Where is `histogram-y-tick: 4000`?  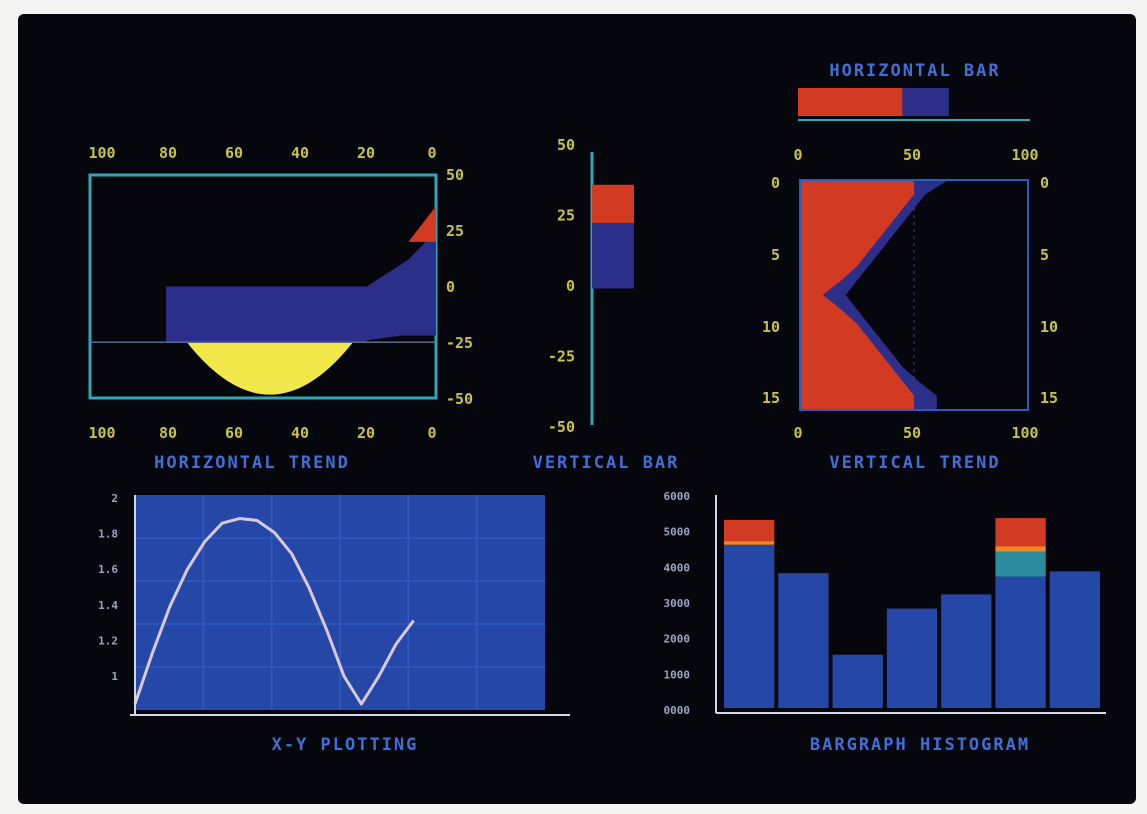 histogram-y-tick: 4000 is located at coordinates (677, 567).